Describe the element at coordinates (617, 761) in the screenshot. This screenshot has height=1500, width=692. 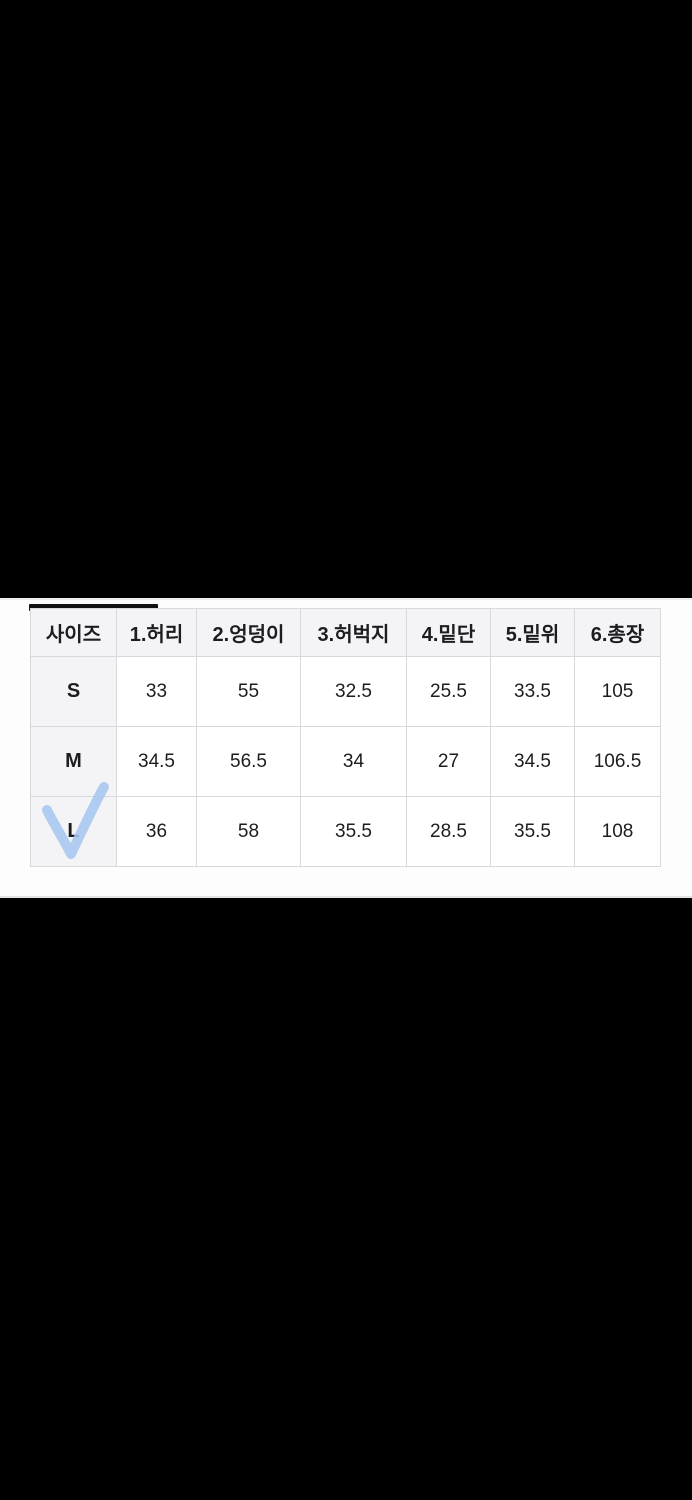
I see `measurement-cell: 106.5` at that location.